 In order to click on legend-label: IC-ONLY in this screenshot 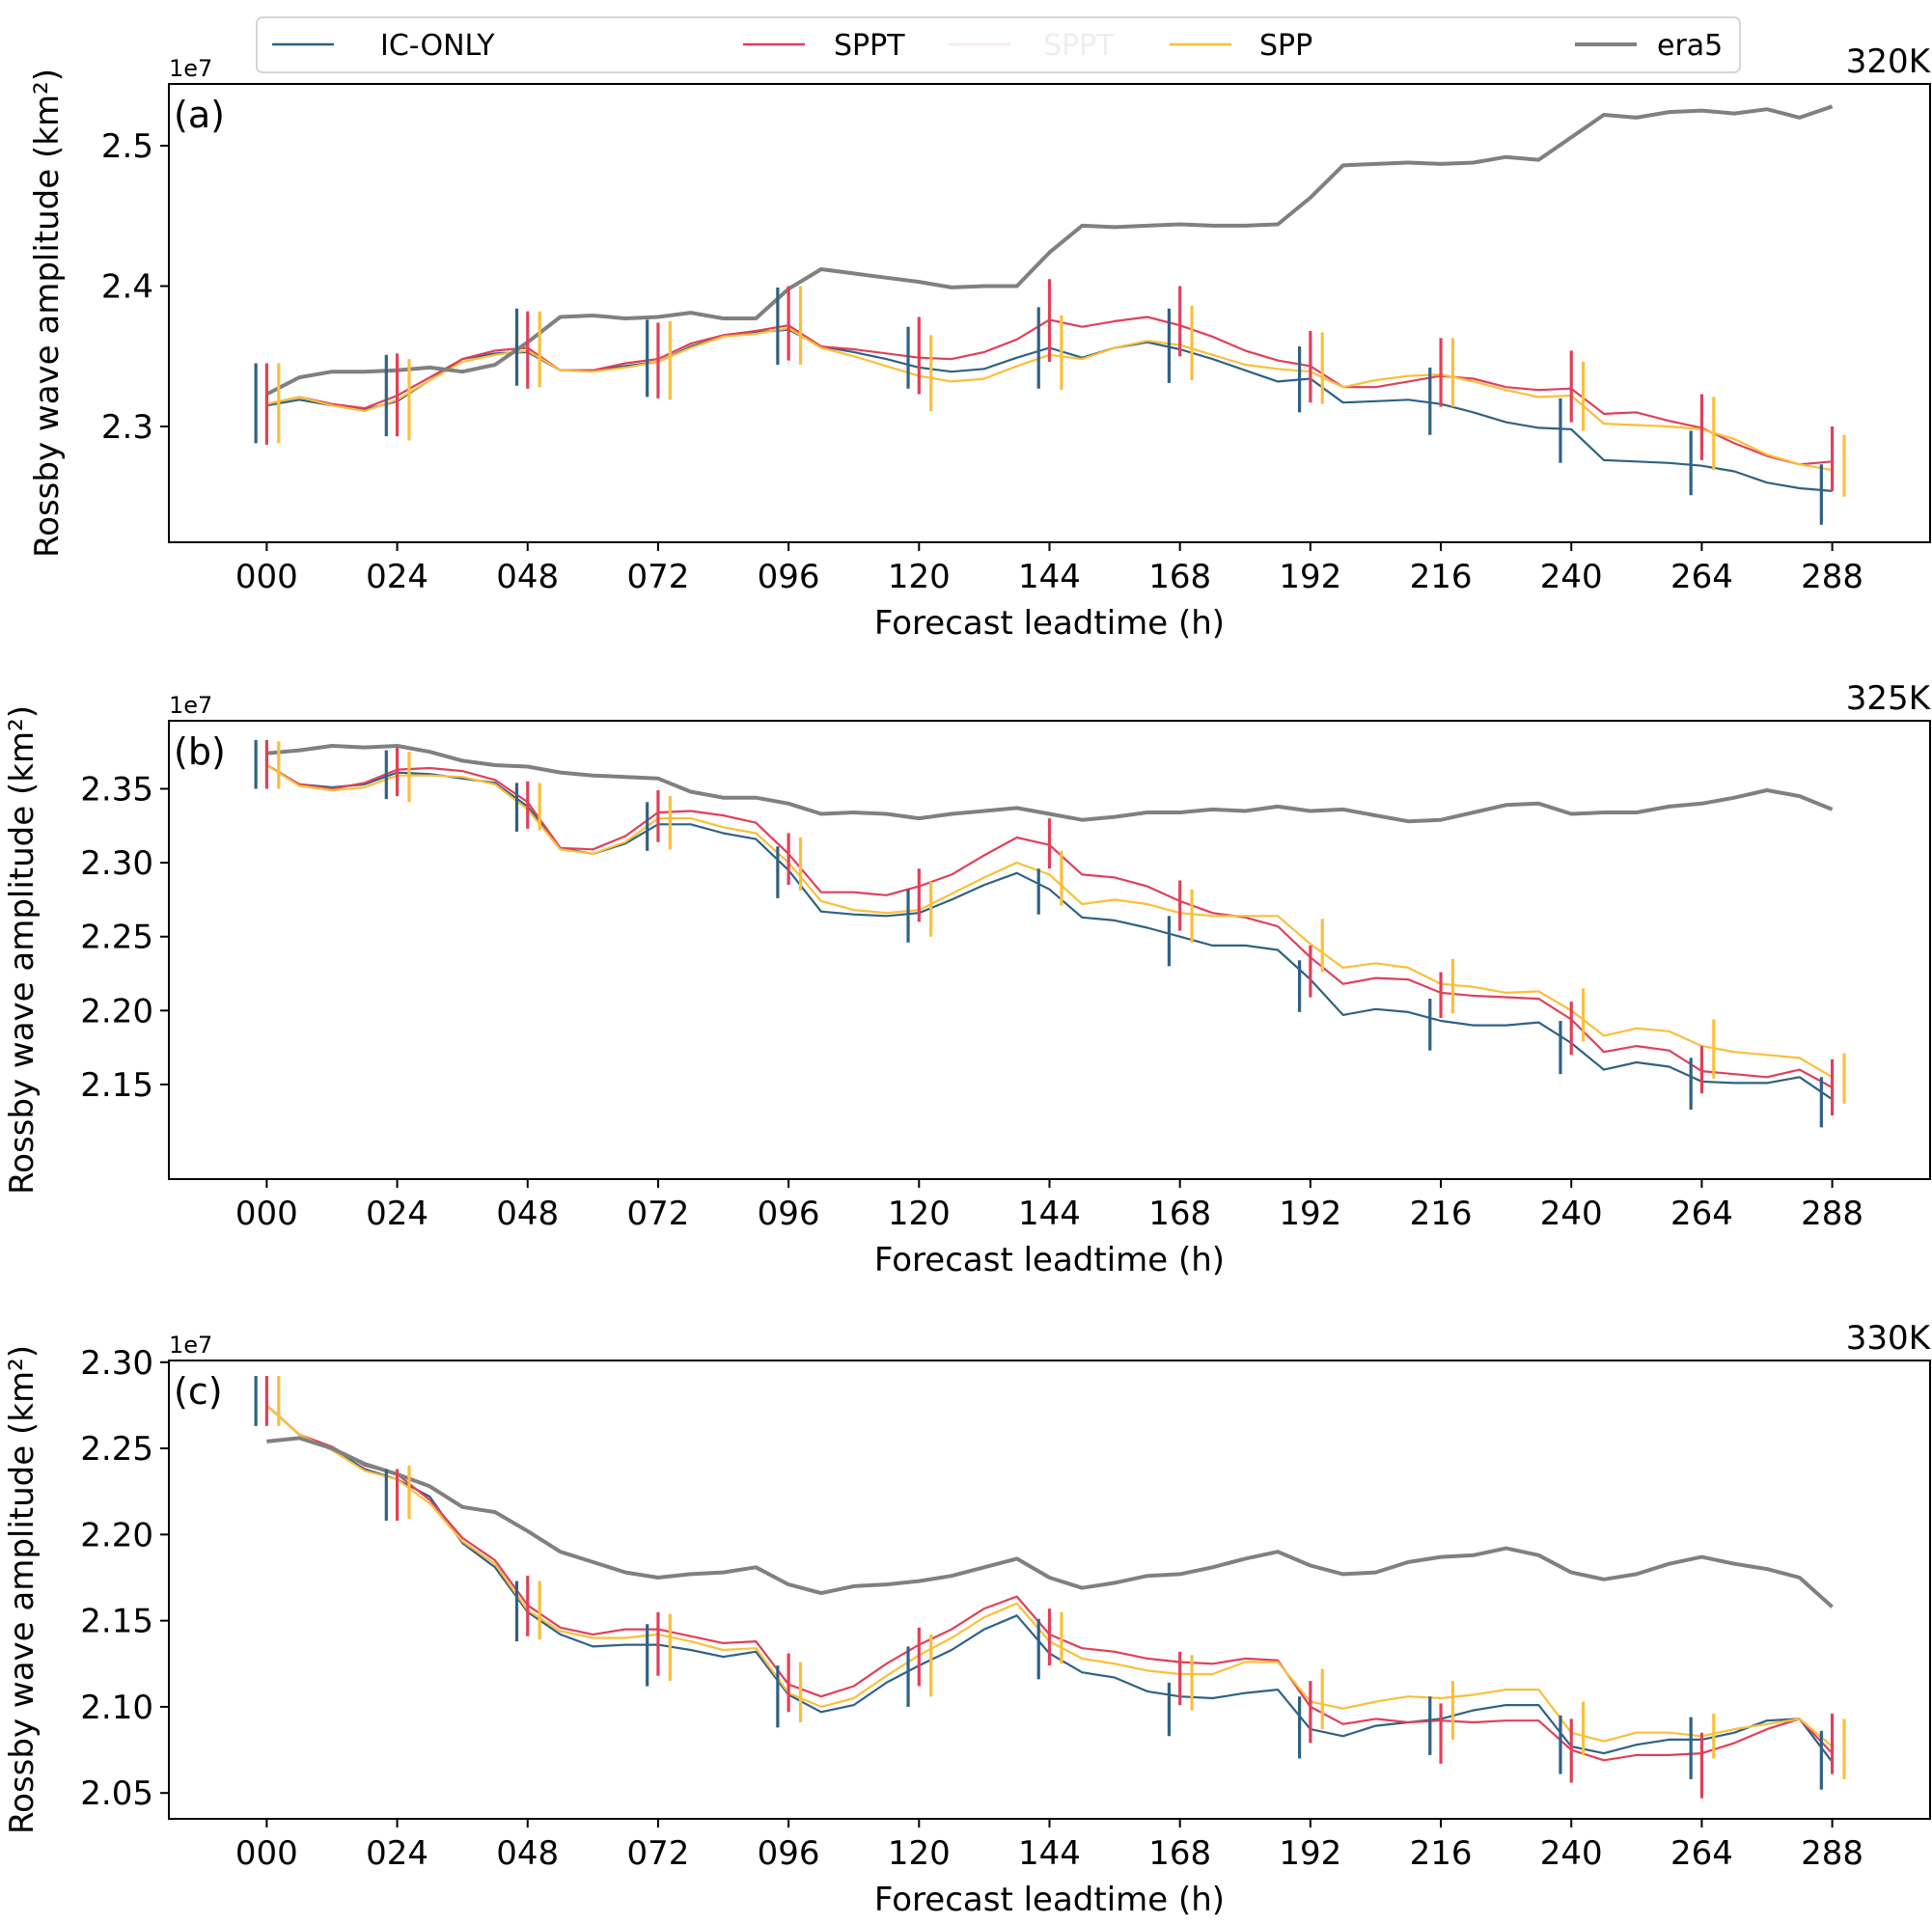, I will do `click(437, 46)`.